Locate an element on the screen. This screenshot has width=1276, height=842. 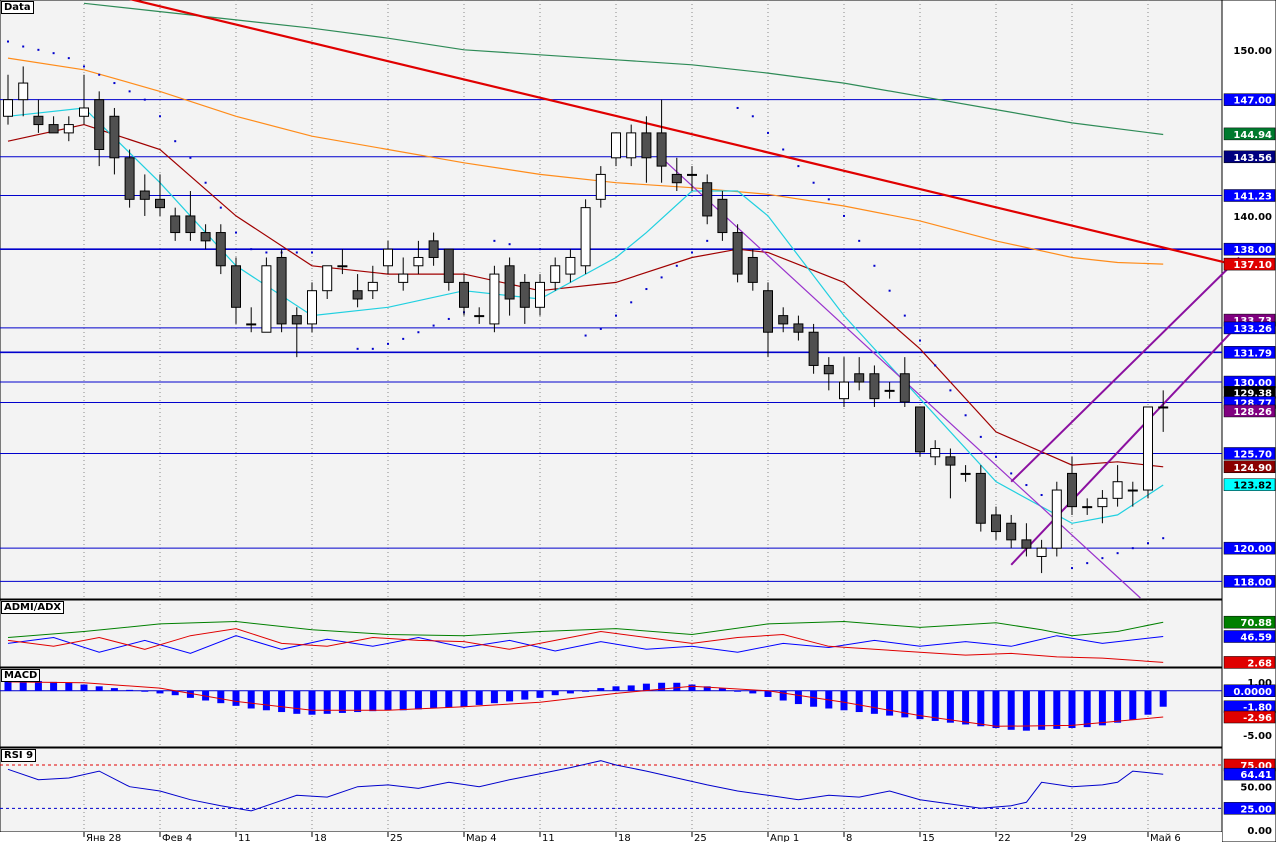
axis-tag-label: 131.79 is located at coordinates (1252, 353).